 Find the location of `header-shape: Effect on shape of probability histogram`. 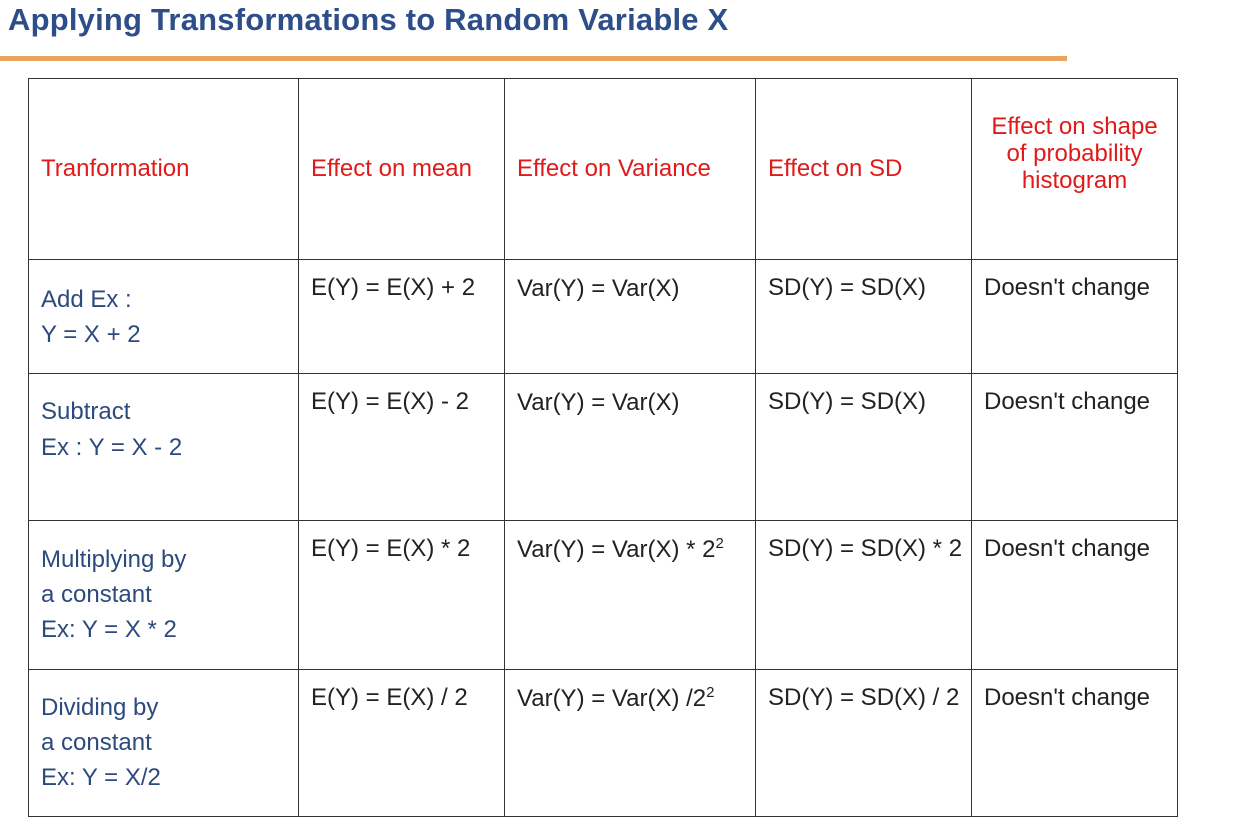

header-shape: Effect on shape of probability histogram is located at coordinates (1074, 169).